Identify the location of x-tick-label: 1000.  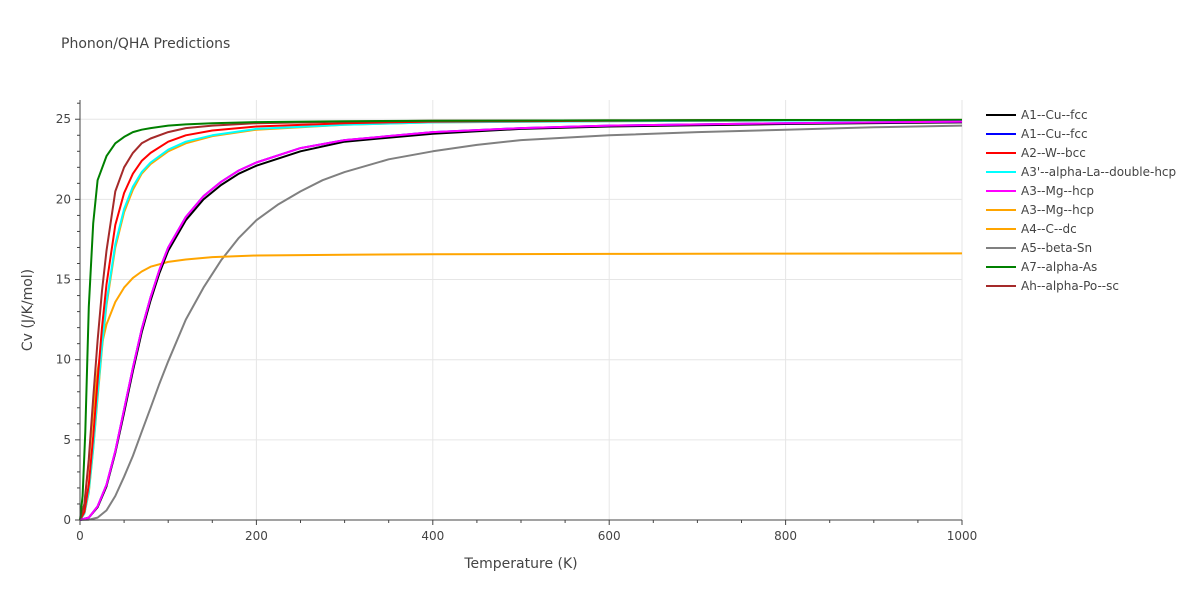
(962, 536).